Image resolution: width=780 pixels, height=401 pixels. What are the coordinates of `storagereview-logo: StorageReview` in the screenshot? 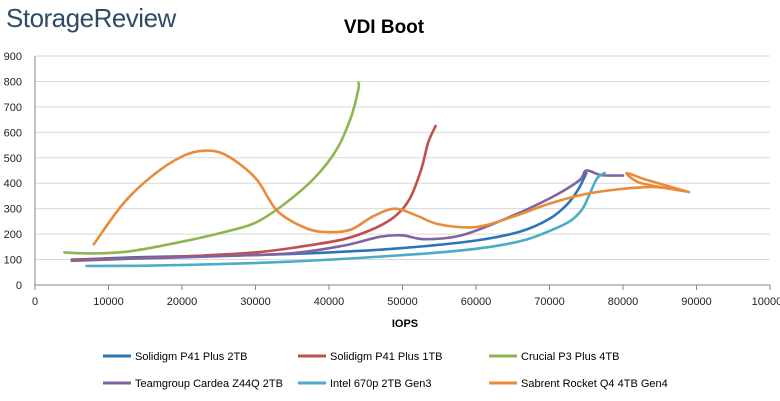 It's located at (91, 18).